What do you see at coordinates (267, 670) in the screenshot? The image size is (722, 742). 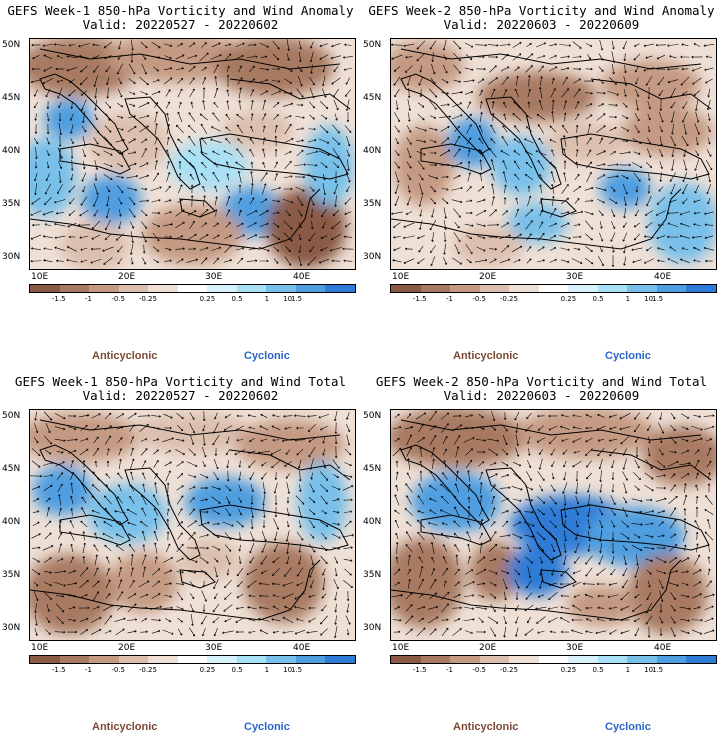 I see `colorbar-tick-label: 1` at bounding box center [267, 670].